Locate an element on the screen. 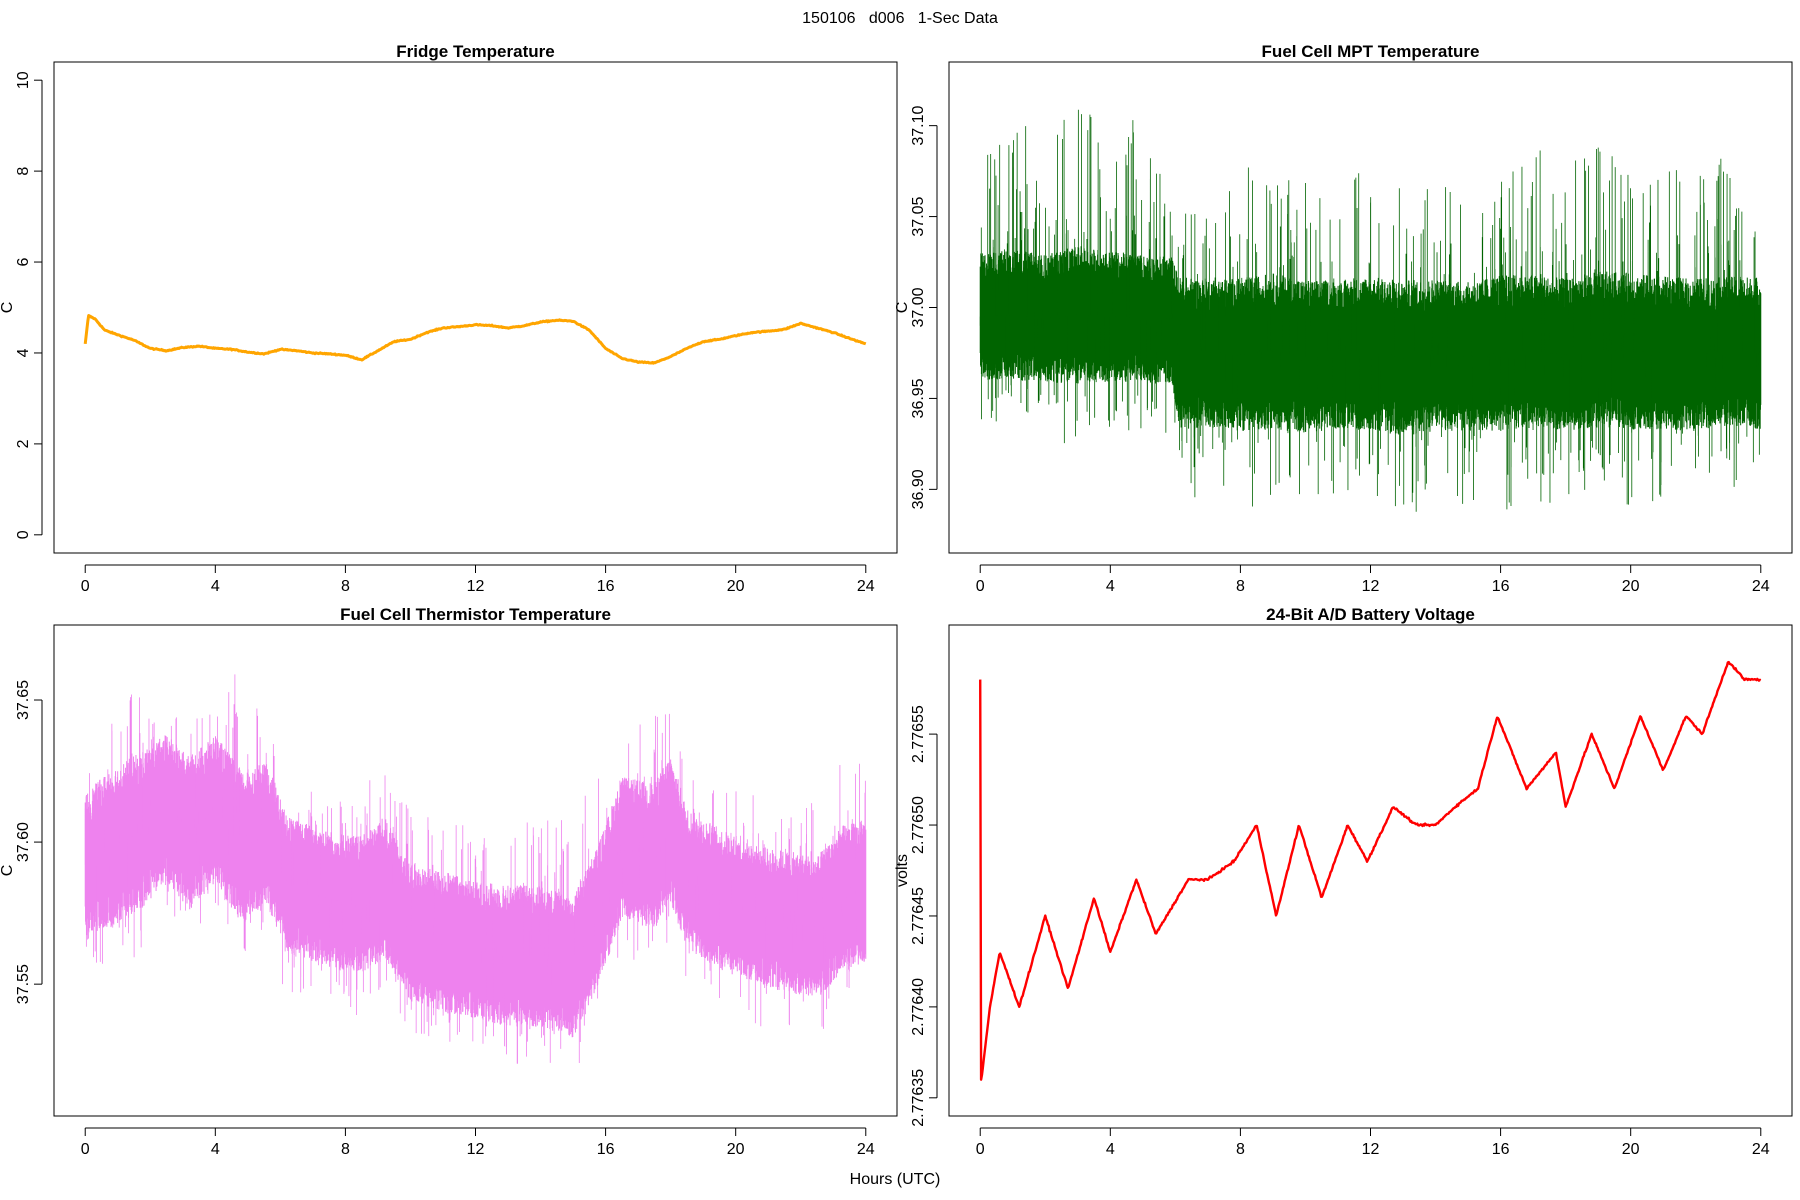 The width and height of the screenshot is (1800, 1200). y-tick-label: 37.65 is located at coordinates (23, 700).